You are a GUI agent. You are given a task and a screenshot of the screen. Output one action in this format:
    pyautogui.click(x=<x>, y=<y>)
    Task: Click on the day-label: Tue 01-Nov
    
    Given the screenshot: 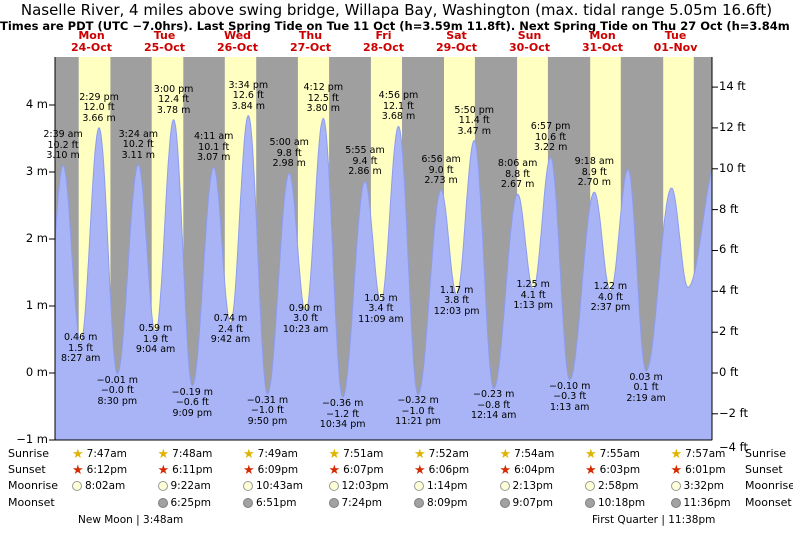 What is the action you would take?
    pyautogui.click(x=675, y=42)
    